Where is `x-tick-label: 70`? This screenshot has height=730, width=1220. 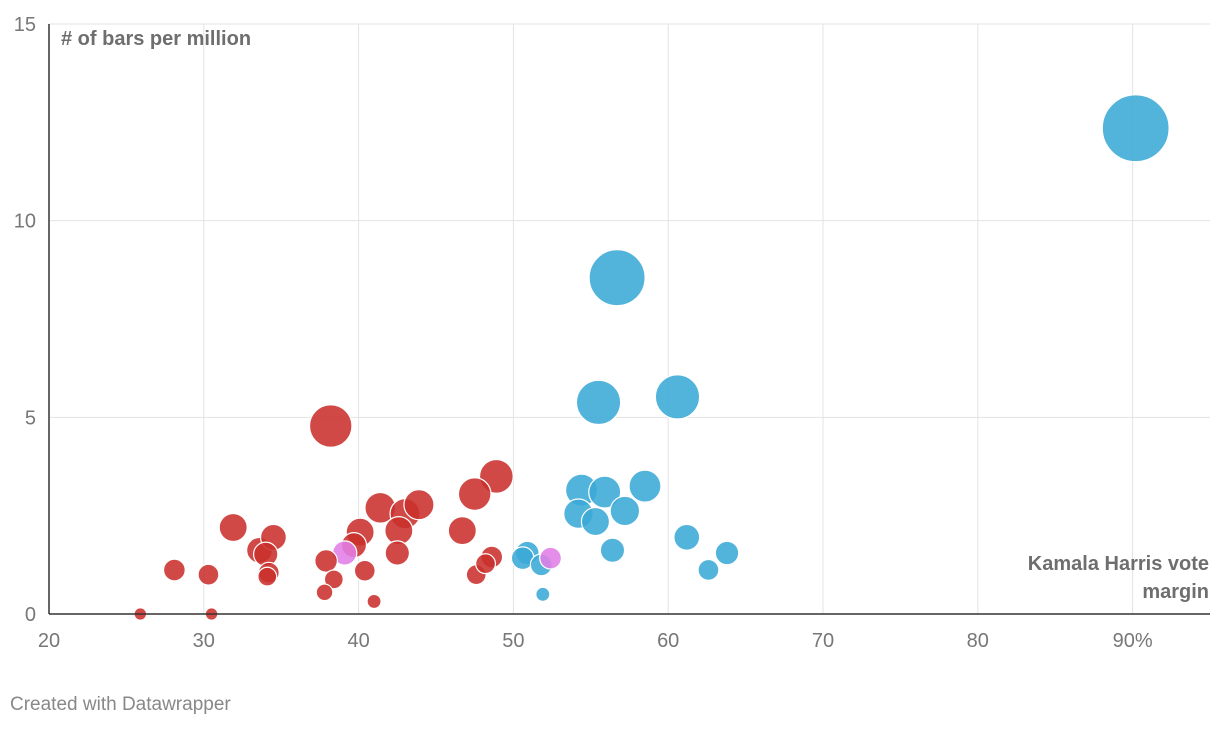
x-tick-label: 70 is located at coordinates (823, 641).